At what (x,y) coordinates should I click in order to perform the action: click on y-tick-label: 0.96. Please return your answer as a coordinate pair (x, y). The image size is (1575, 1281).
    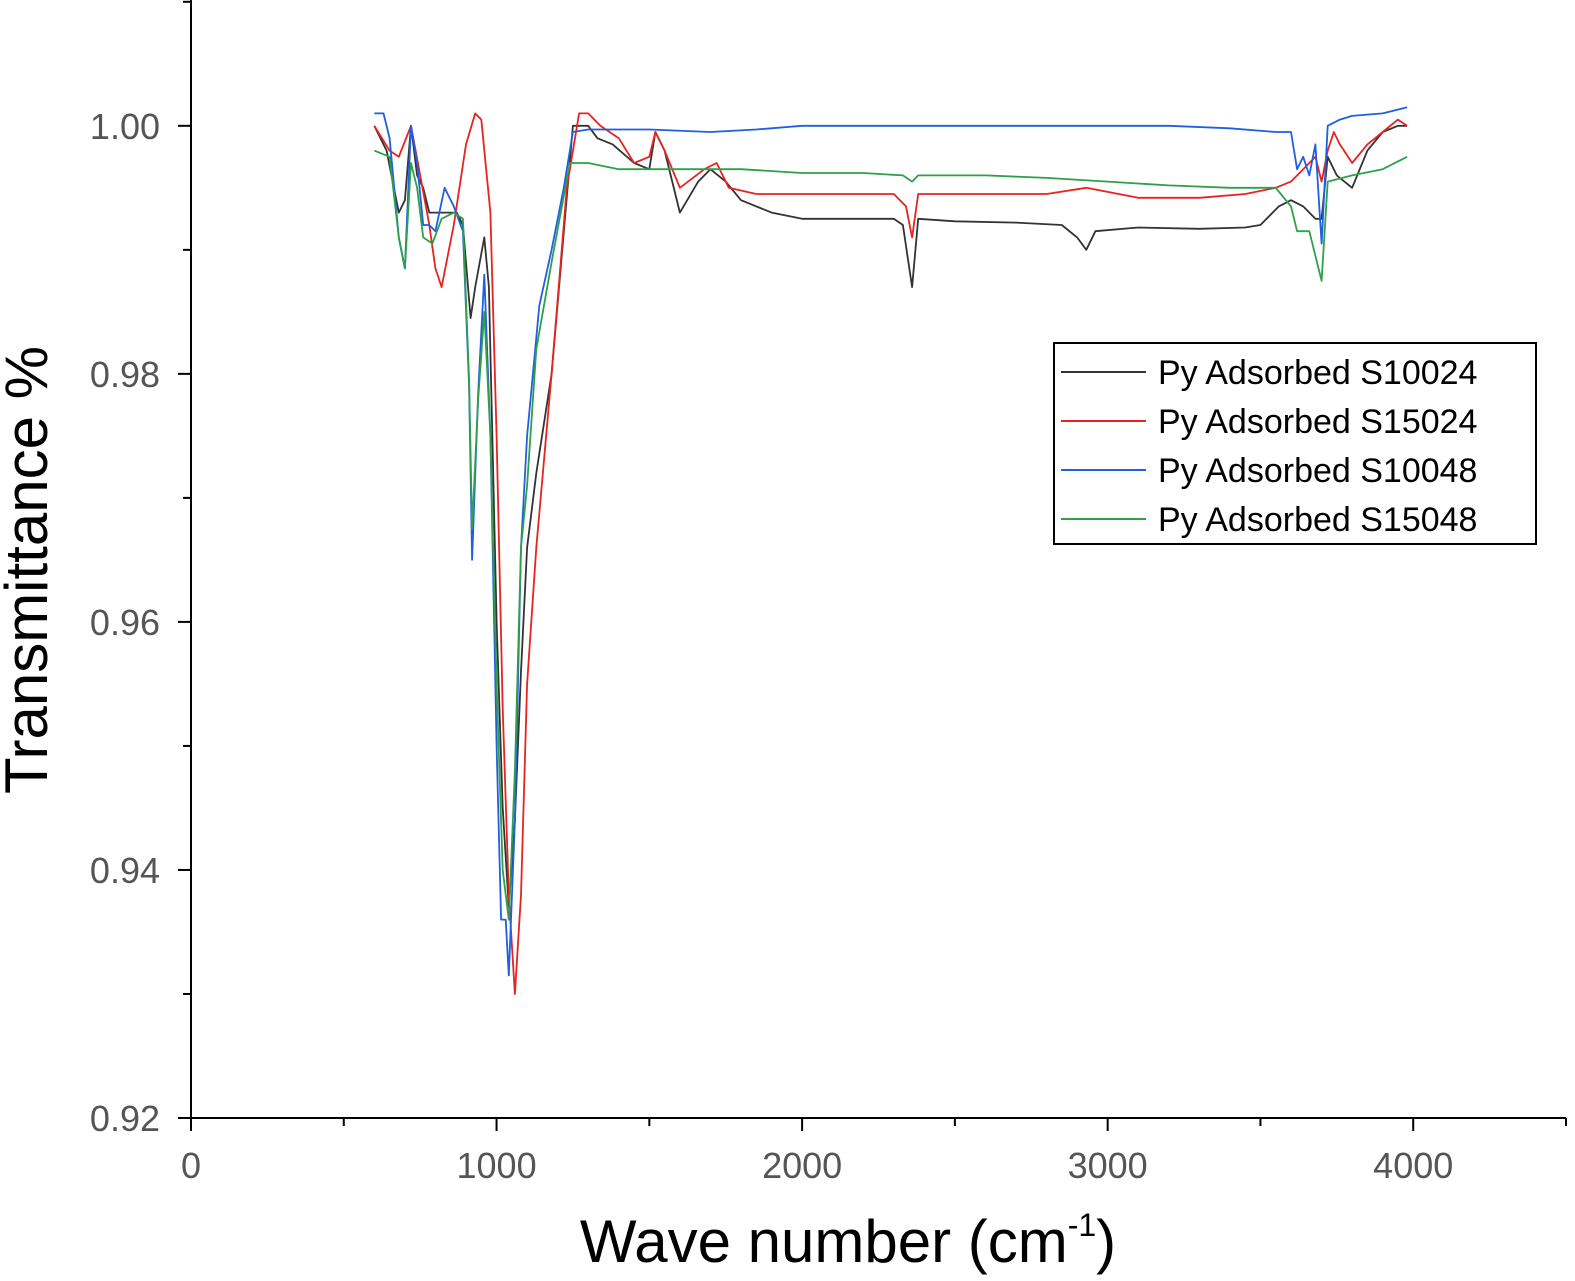
    Looking at the image, I should click on (125, 622).